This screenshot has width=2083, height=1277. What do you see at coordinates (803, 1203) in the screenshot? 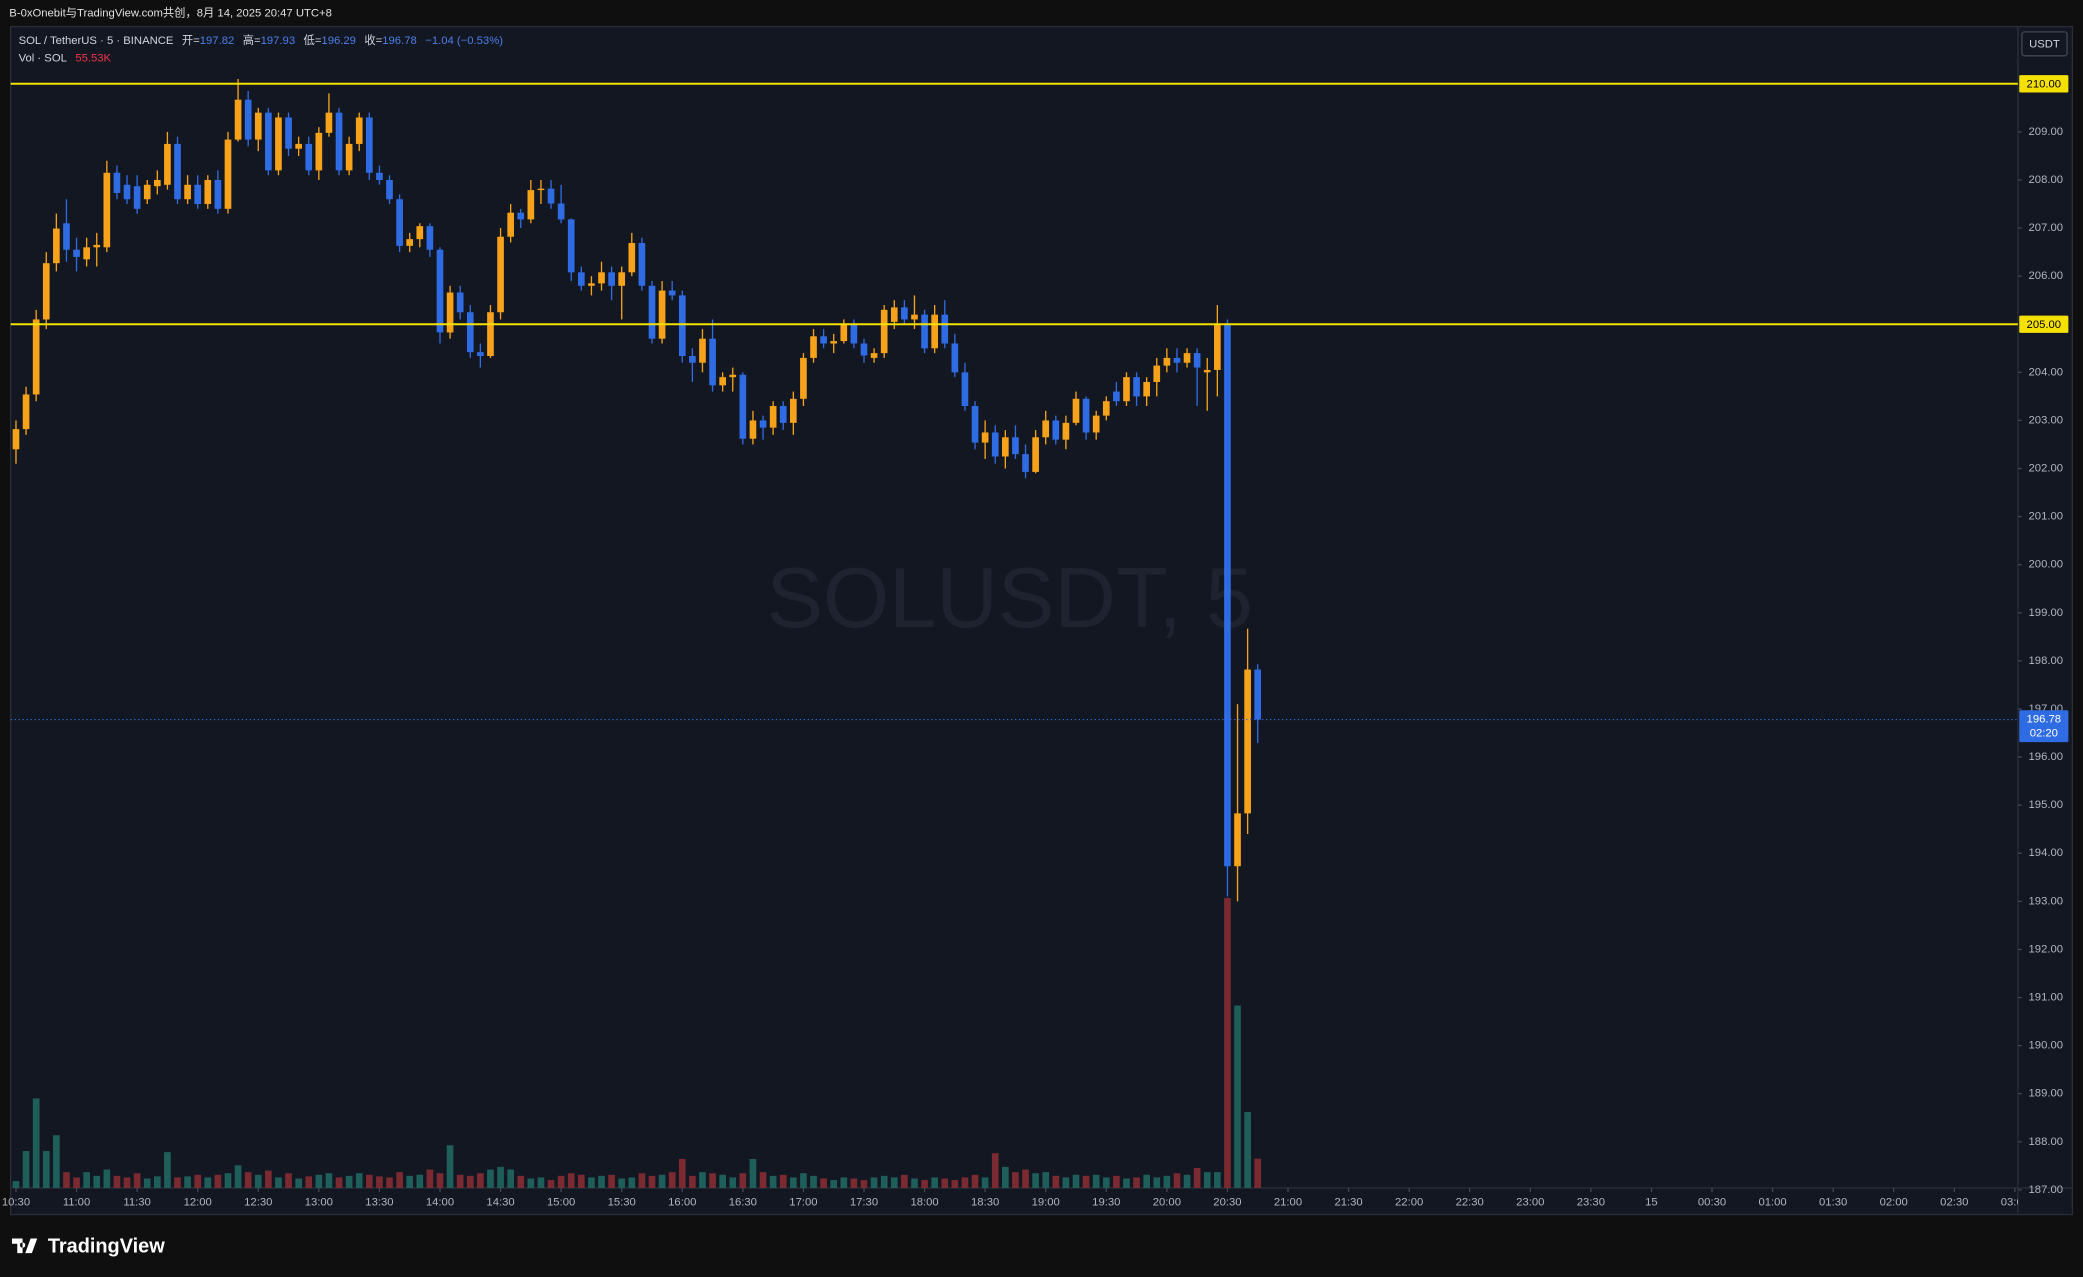
I see `x-tick-label: 17:00` at bounding box center [803, 1203].